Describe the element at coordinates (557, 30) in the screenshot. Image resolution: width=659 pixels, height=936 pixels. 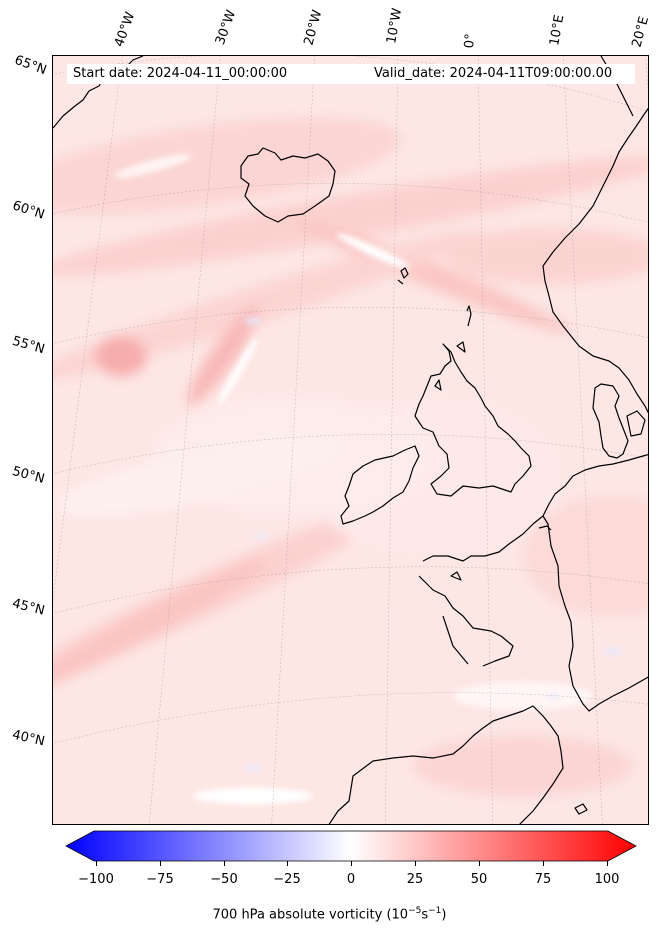
I see `lon-label-10e: 10°E` at that location.